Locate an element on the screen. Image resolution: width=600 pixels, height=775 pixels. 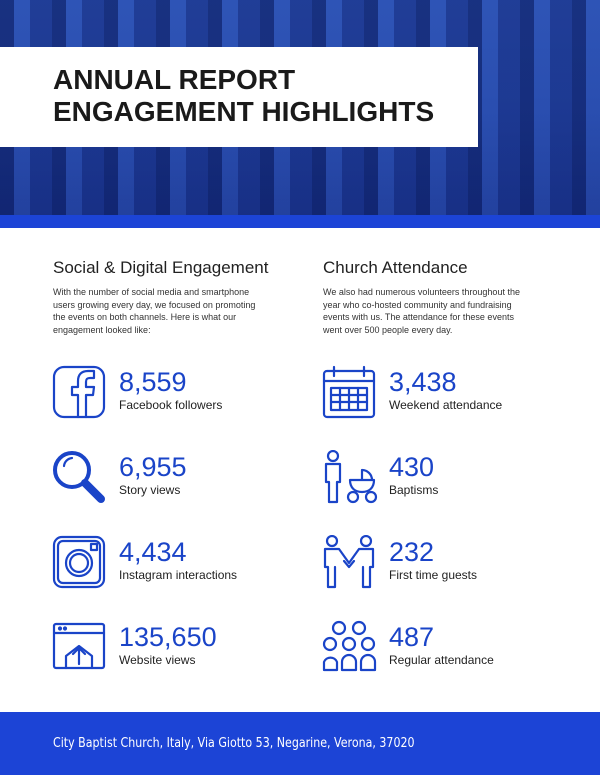
stat-value: 430 is located at coordinates (412, 467).